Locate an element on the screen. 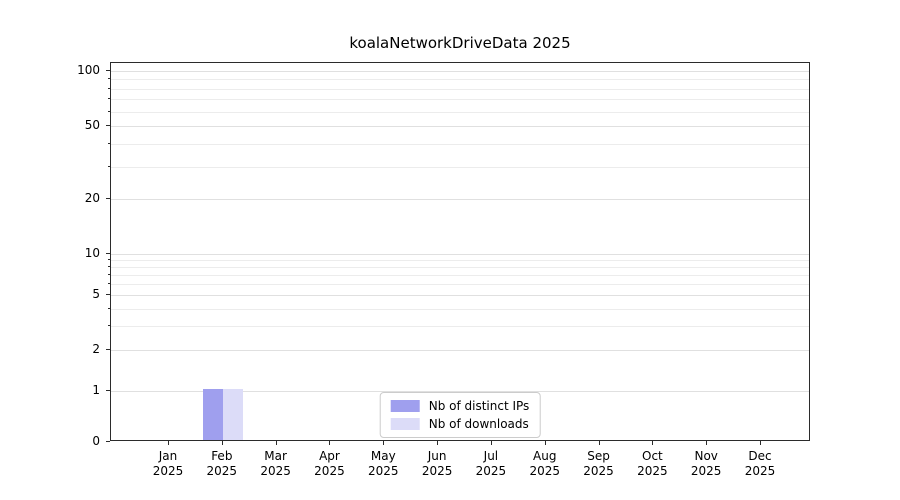  x-tick-month: Jun is located at coordinates (437, 456).